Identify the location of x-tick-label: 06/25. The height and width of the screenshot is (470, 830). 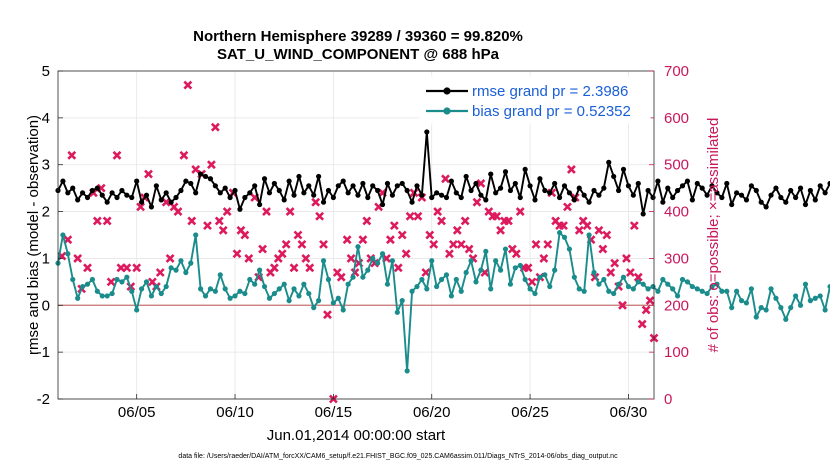
(530, 412).